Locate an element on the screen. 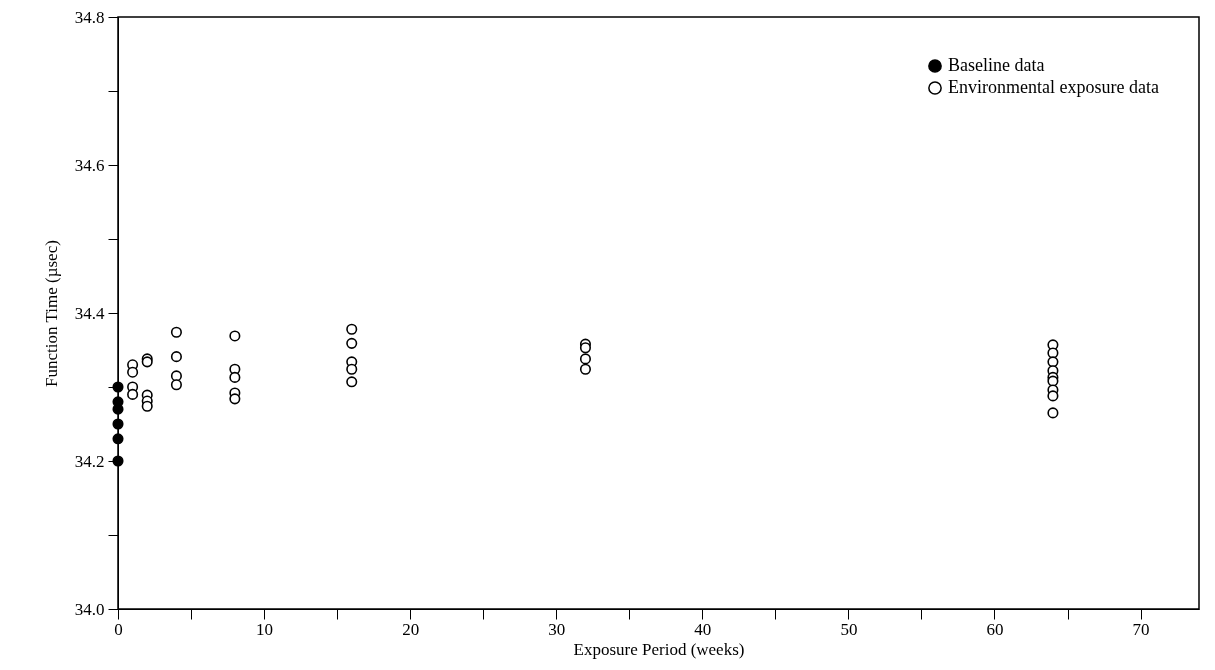  legend-label: Baseline data is located at coordinates (996, 65).